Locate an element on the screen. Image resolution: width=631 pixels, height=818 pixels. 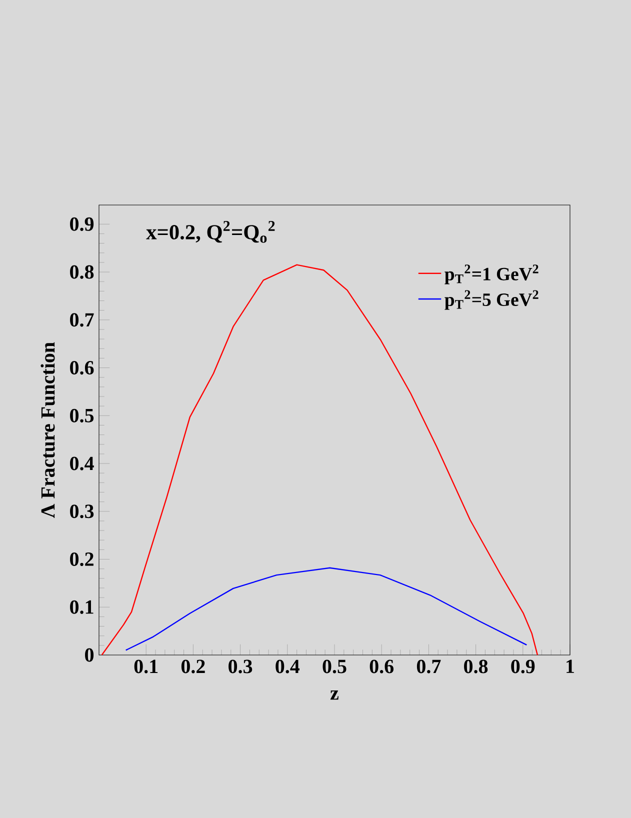
y-tick-label: 0.7 is located at coordinates (82, 320).